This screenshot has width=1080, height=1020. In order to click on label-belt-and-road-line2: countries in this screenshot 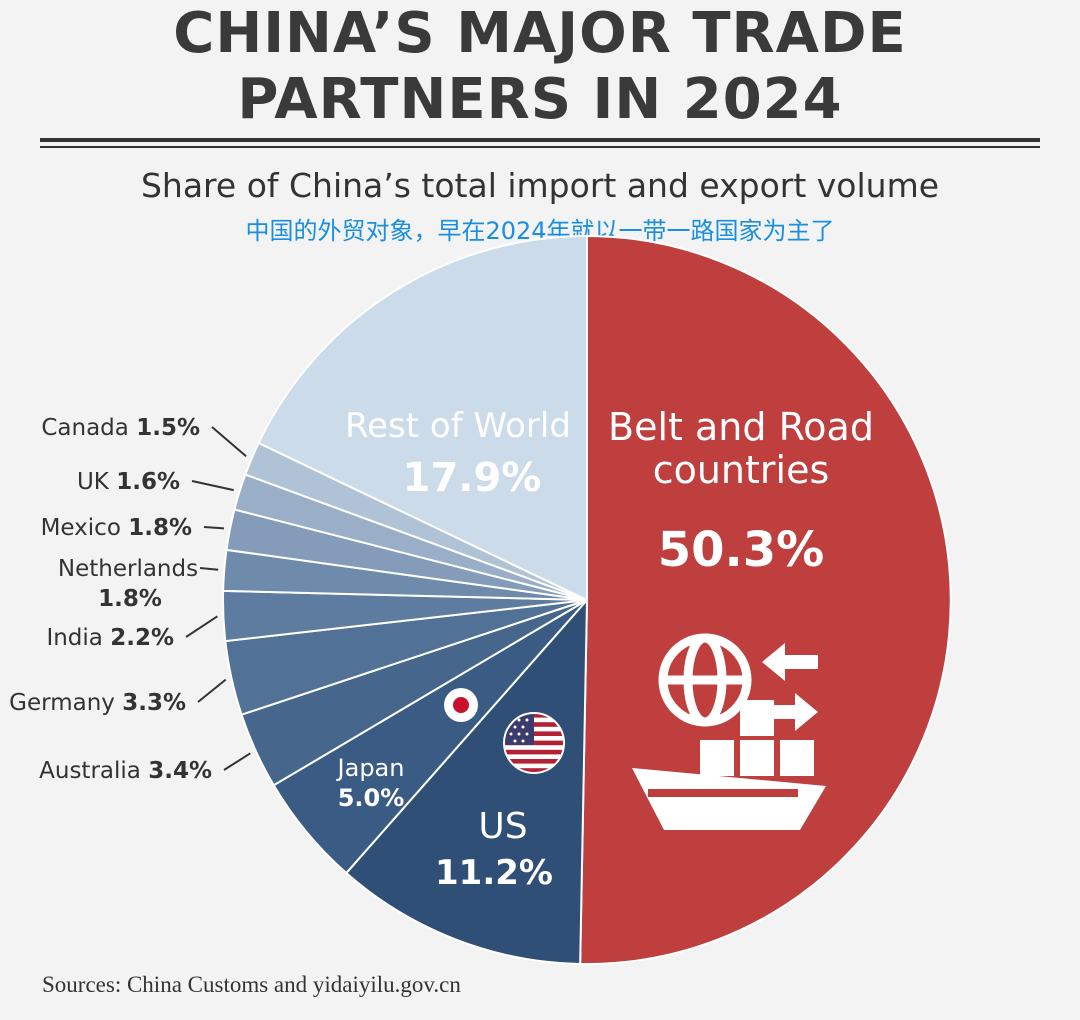, I will do `click(741, 470)`.